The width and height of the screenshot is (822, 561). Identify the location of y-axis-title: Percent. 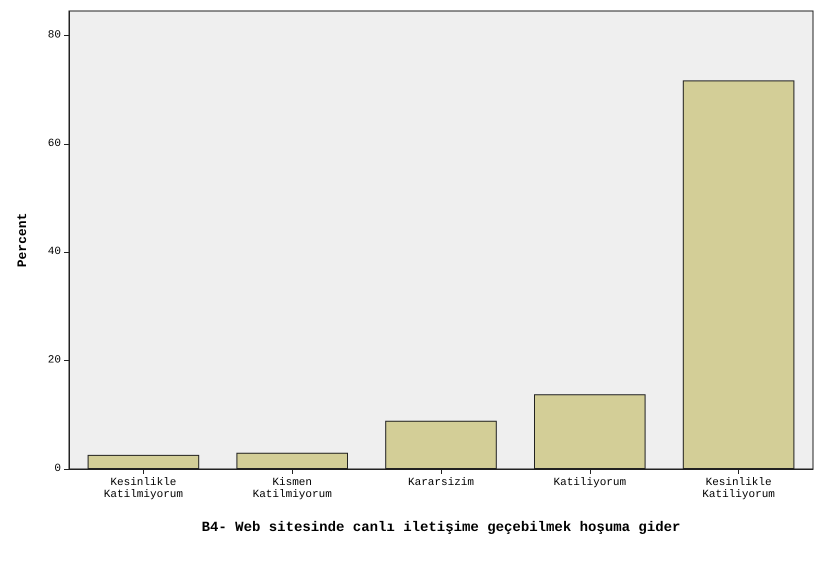
(22, 240).